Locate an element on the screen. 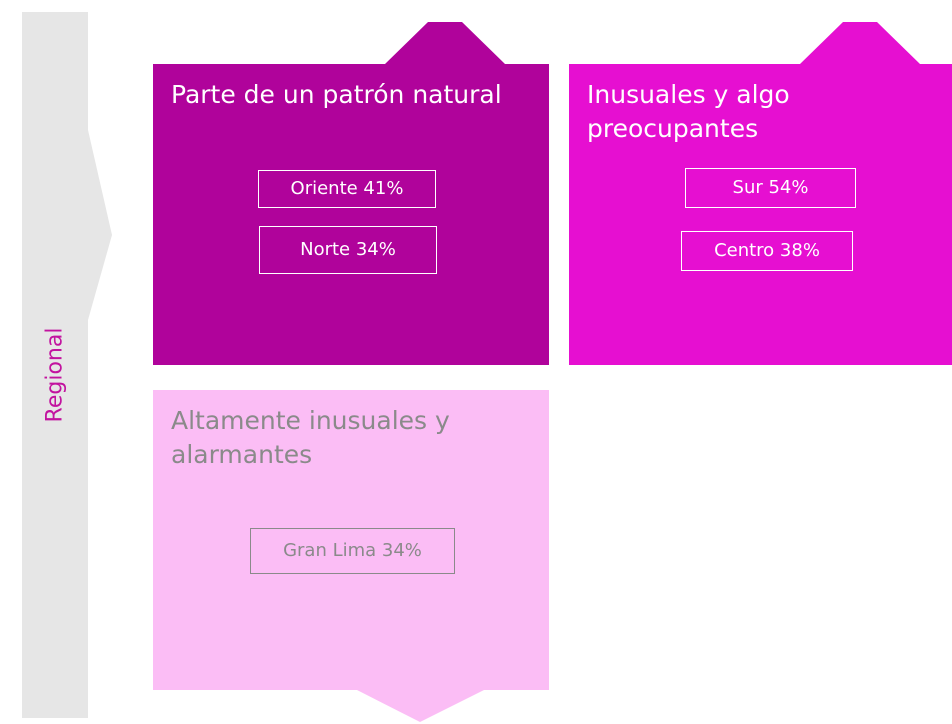 Image resolution: width=952 pixels, height=724 pixels. axis-arrow is located at coordinates (67, 365).